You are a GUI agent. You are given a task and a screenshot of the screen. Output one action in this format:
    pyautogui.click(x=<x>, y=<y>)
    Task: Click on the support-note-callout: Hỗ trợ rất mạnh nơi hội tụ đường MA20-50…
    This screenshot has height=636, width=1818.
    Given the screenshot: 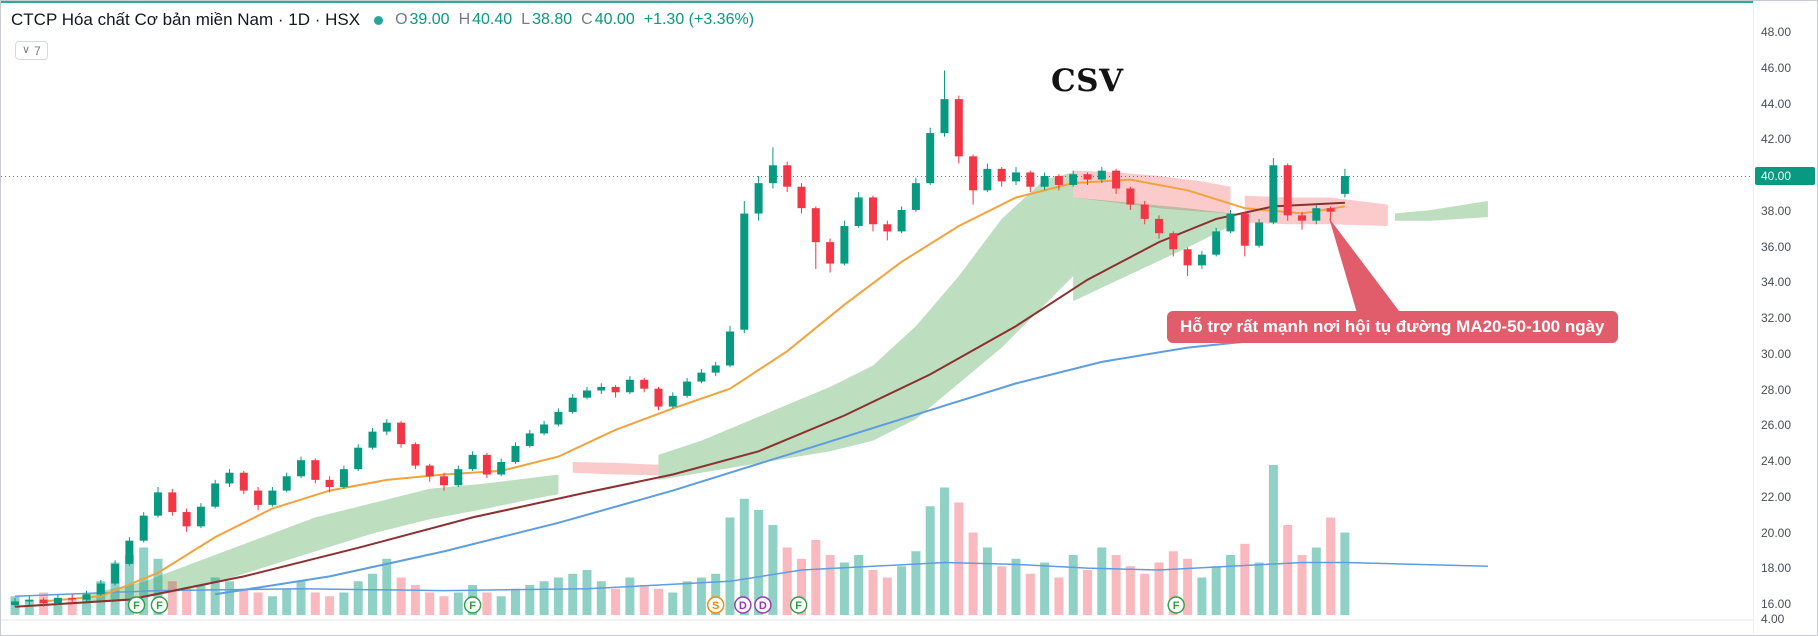 What is the action you would take?
    pyautogui.click(x=1392, y=327)
    